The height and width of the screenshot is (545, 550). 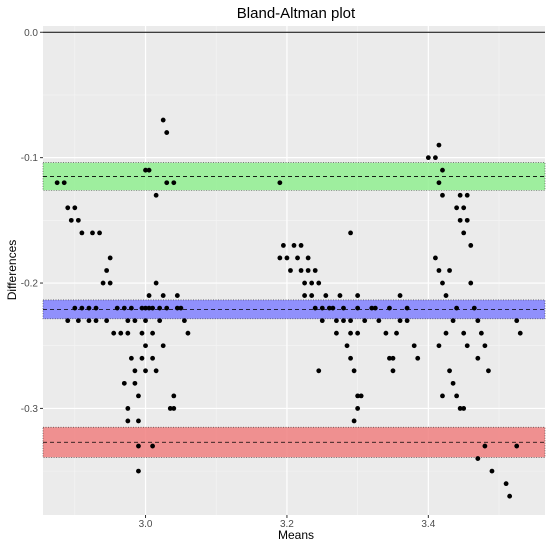 I want to click on y-tick-label: -0.3, so click(x=30, y=409).